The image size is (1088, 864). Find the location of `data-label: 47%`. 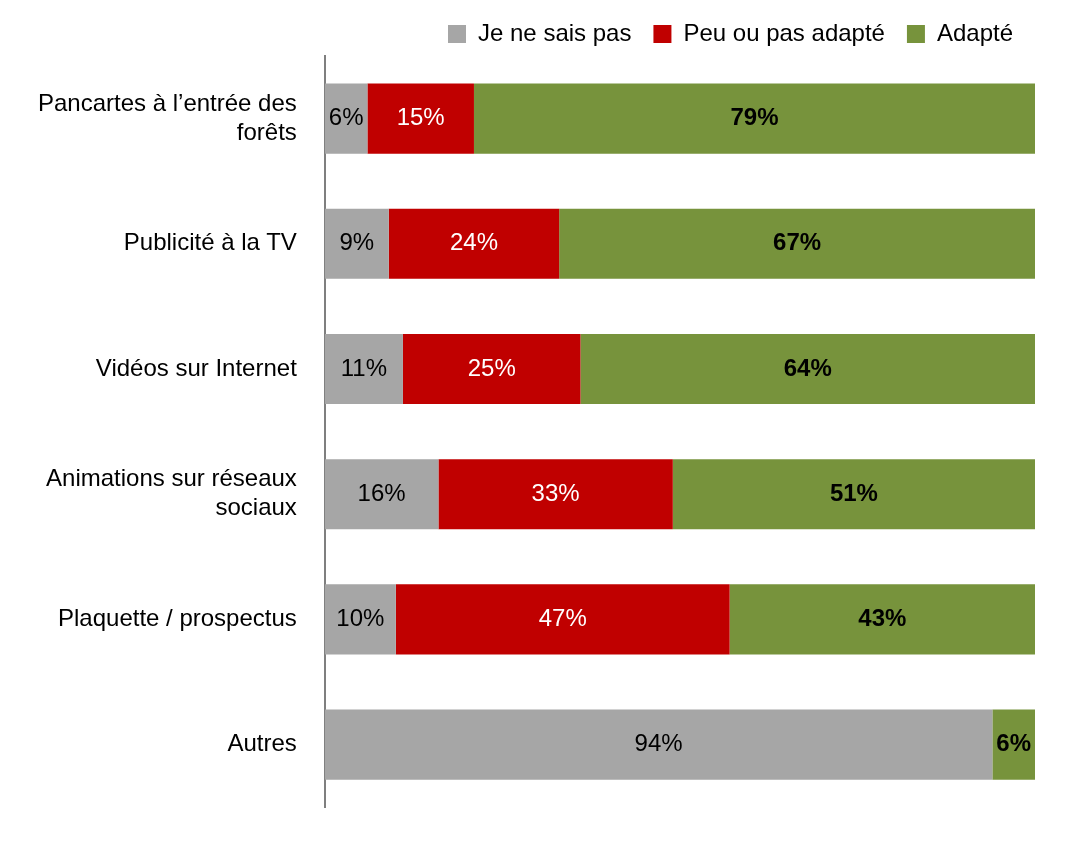

data-label: 47% is located at coordinates (562, 618).